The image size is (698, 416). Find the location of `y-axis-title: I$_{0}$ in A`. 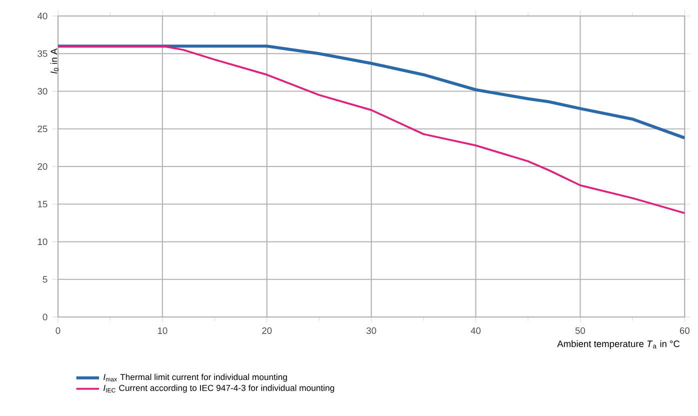

y-axis-title: I$_{0}$ in A is located at coordinates (54, 61).